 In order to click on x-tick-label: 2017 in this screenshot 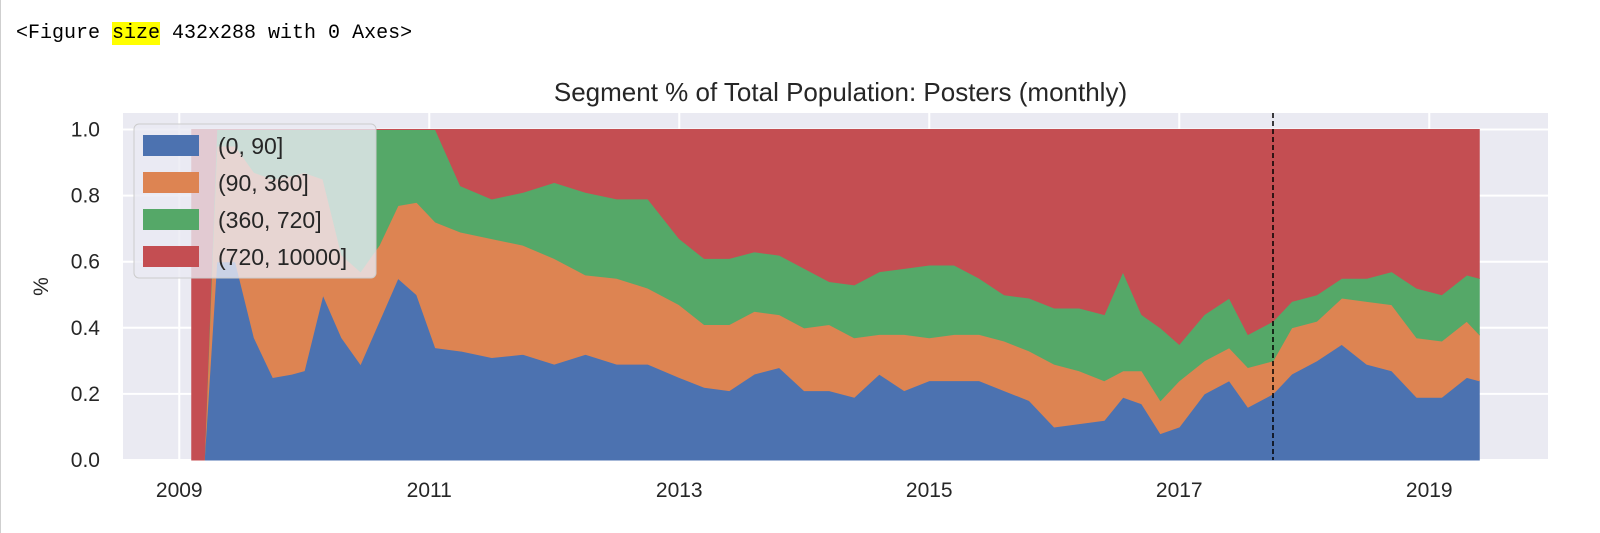, I will do `click(1179, 490)`.